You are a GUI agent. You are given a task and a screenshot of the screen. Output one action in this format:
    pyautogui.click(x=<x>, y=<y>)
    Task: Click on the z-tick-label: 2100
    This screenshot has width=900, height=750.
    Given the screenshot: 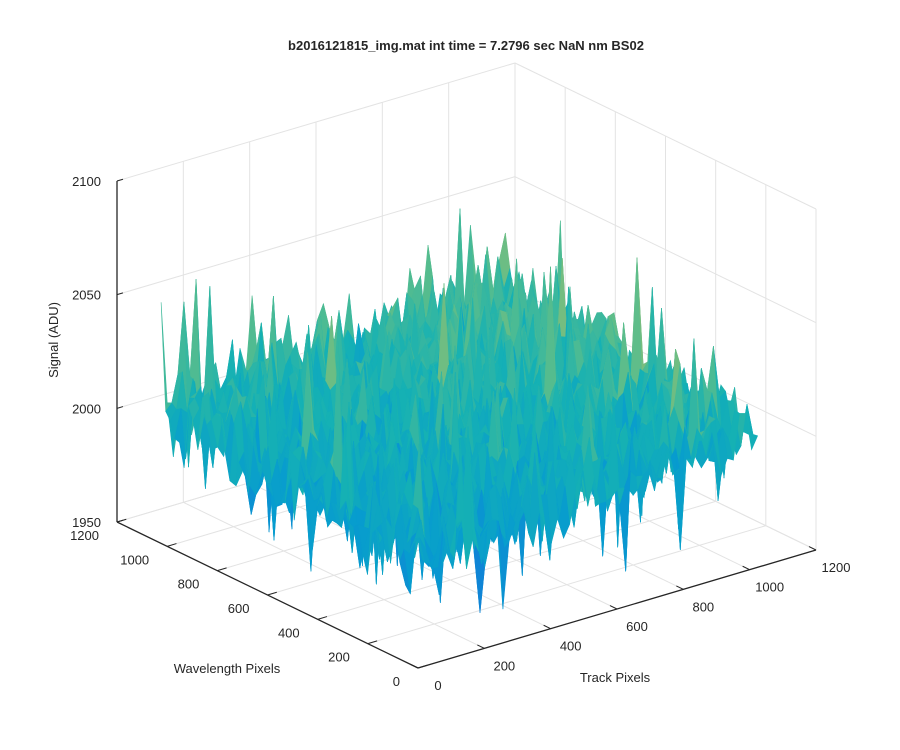 What is the action you would take?
    pyautogui.click(x=86, y=181)
    